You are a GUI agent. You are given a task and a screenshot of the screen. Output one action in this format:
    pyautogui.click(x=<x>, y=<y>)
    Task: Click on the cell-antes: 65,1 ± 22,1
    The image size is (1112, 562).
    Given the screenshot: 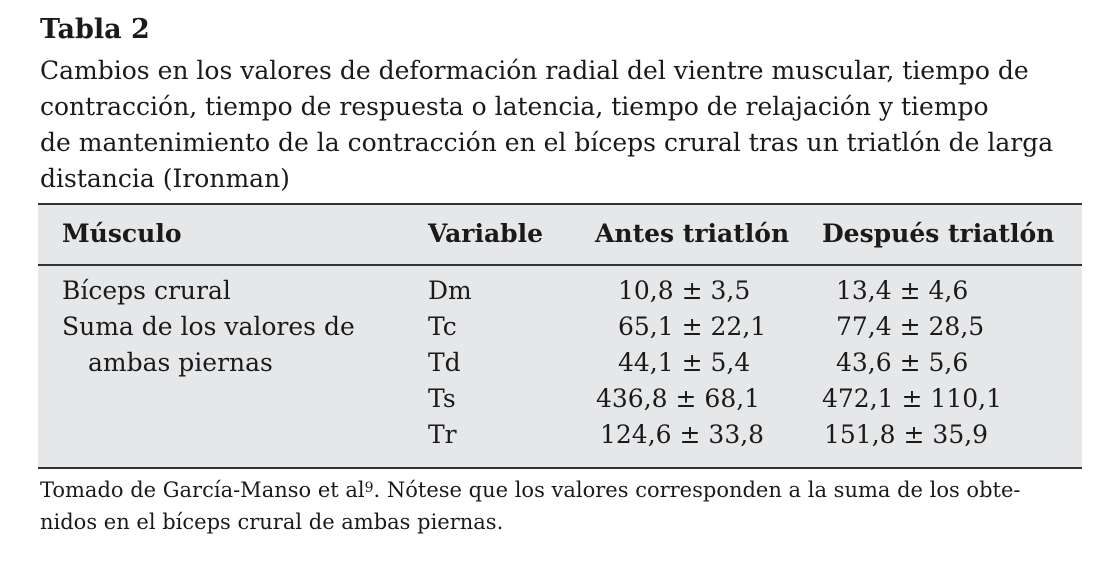 What is the action you would take?
    pyautogui.click(x=692, y=326)
    